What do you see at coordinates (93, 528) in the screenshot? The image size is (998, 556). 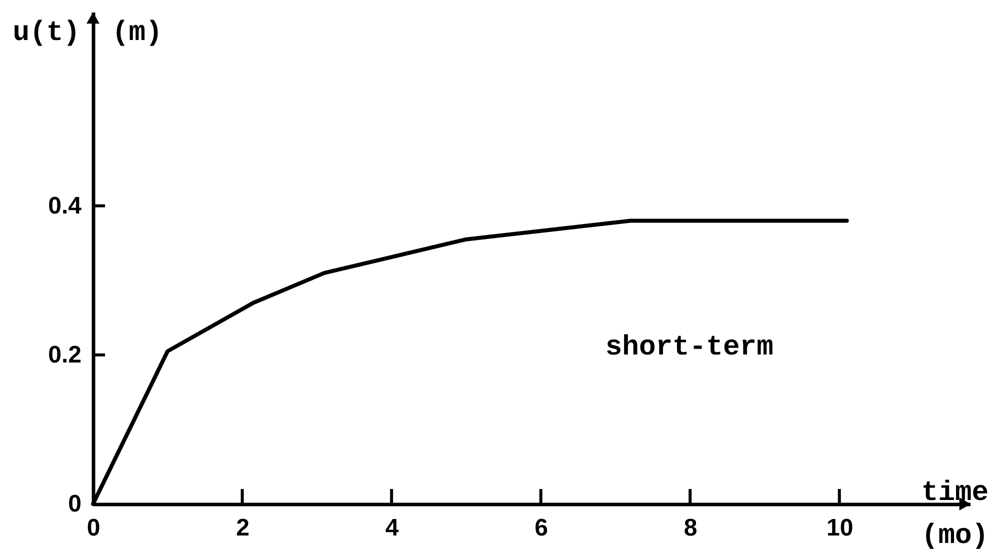 I see `x-tick-label: 0` at bounding box center [93, 528].